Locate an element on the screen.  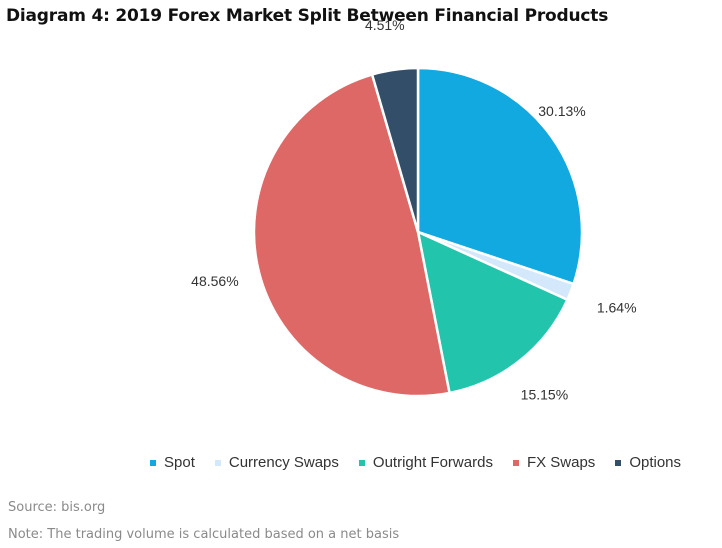
legend-item-currency-swaps: Currency Swaps is located at coordinates (276, 462).